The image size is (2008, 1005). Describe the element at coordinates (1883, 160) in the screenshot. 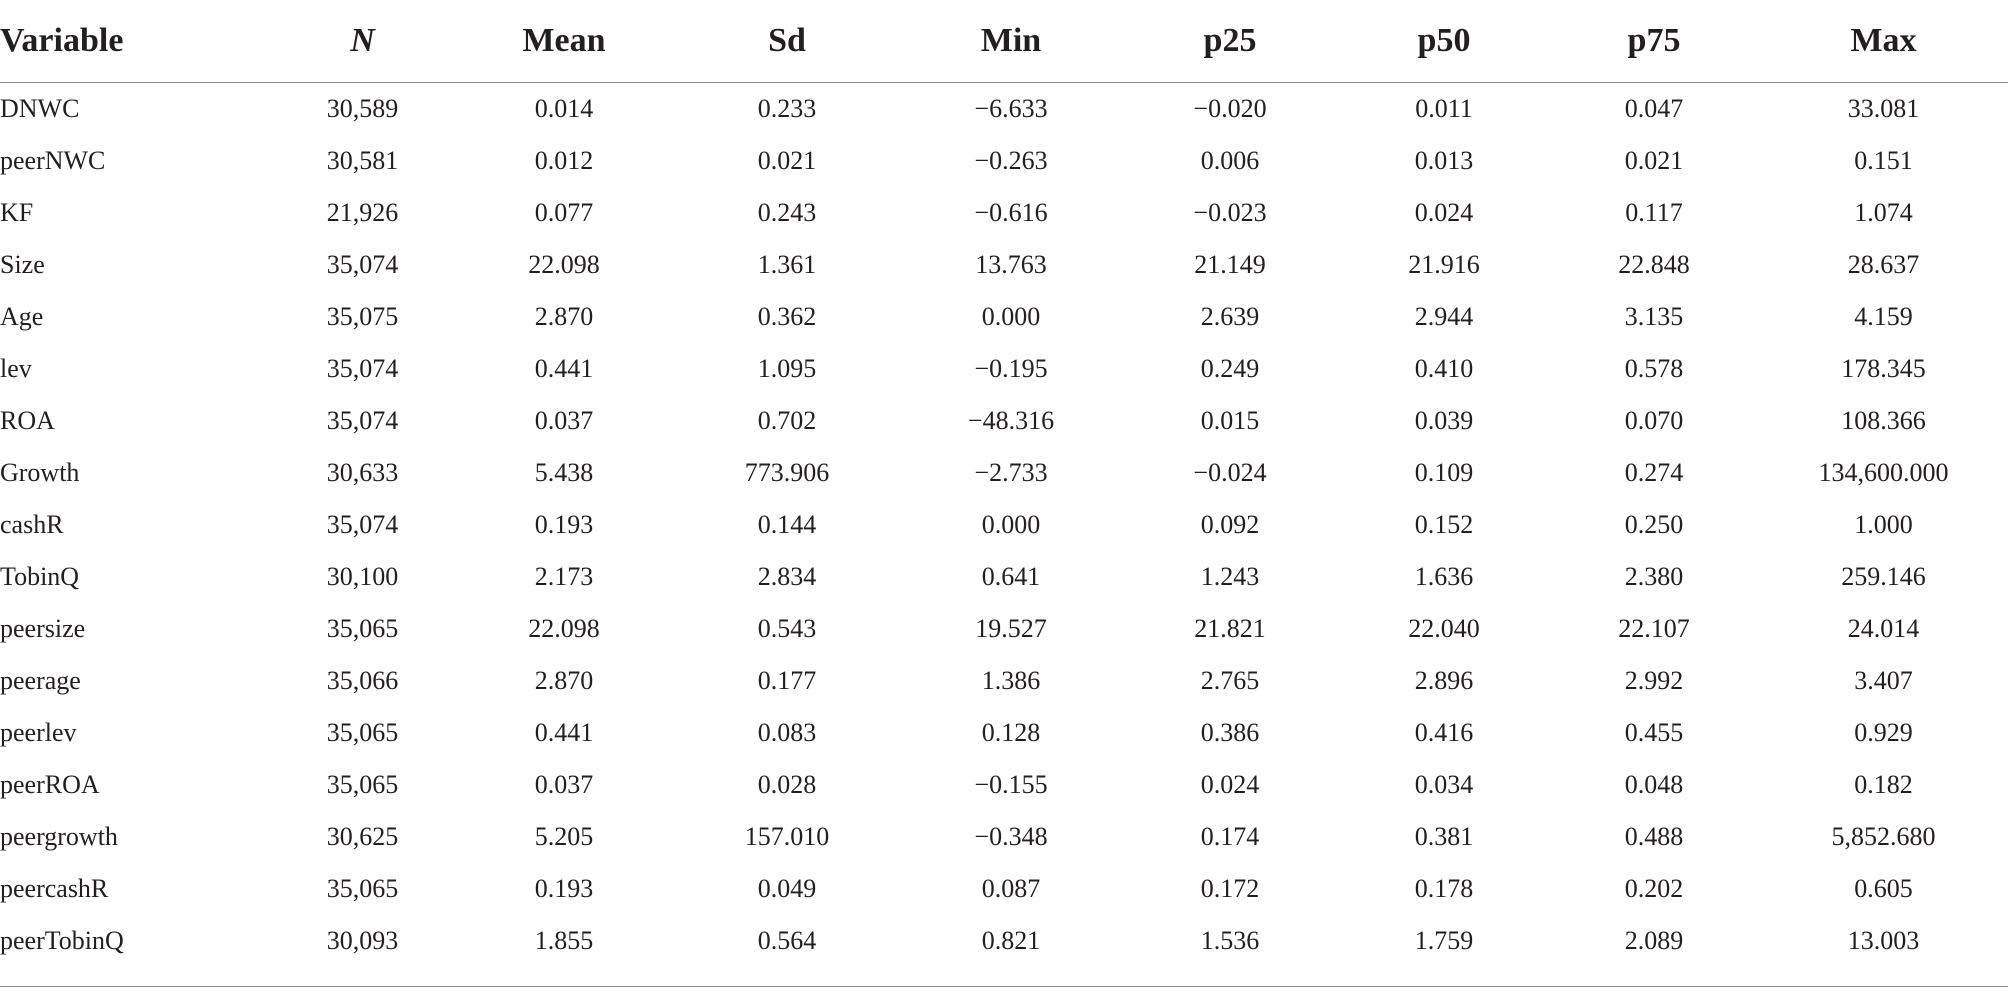

I see `cell-max: 0.151` at that location.